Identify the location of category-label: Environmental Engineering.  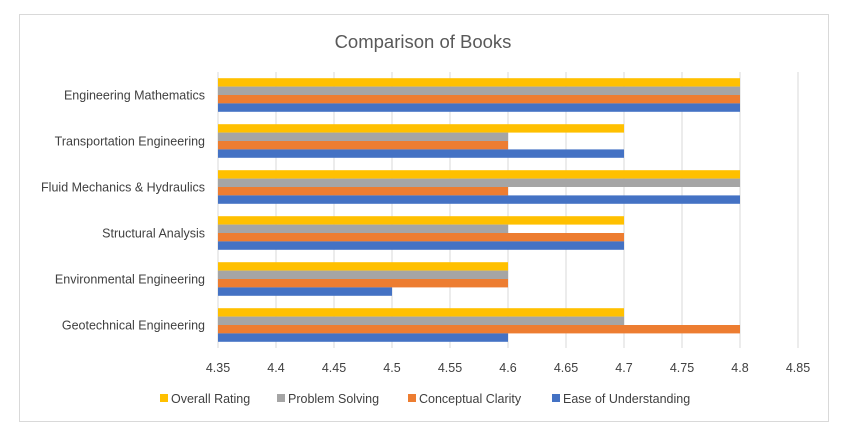
(130, 280).